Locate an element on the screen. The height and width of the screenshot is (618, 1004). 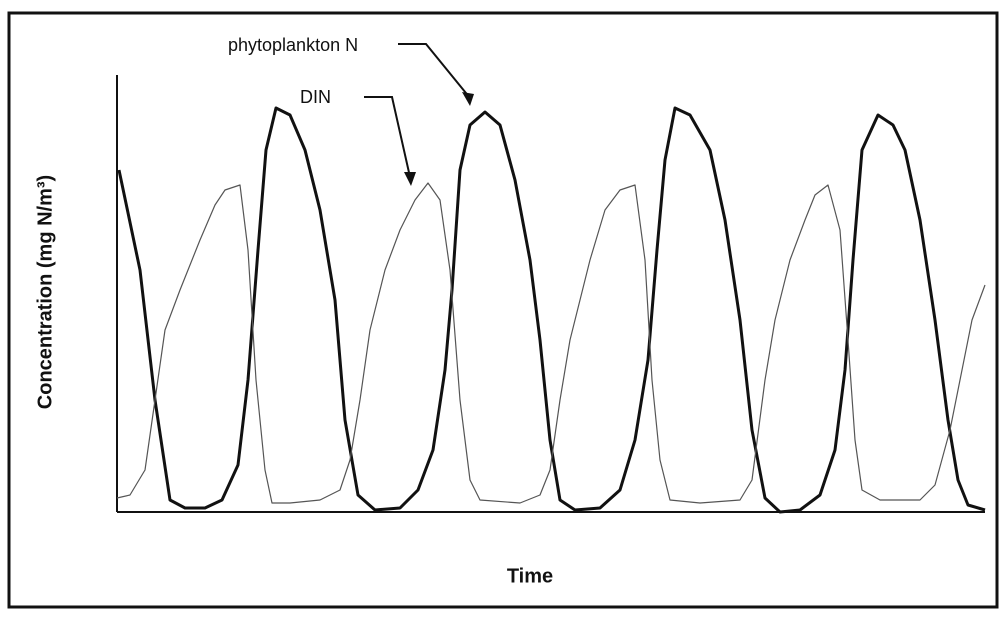
y-axis-label: Concentration (mg N/m³) is located at coordinates (45, 292).